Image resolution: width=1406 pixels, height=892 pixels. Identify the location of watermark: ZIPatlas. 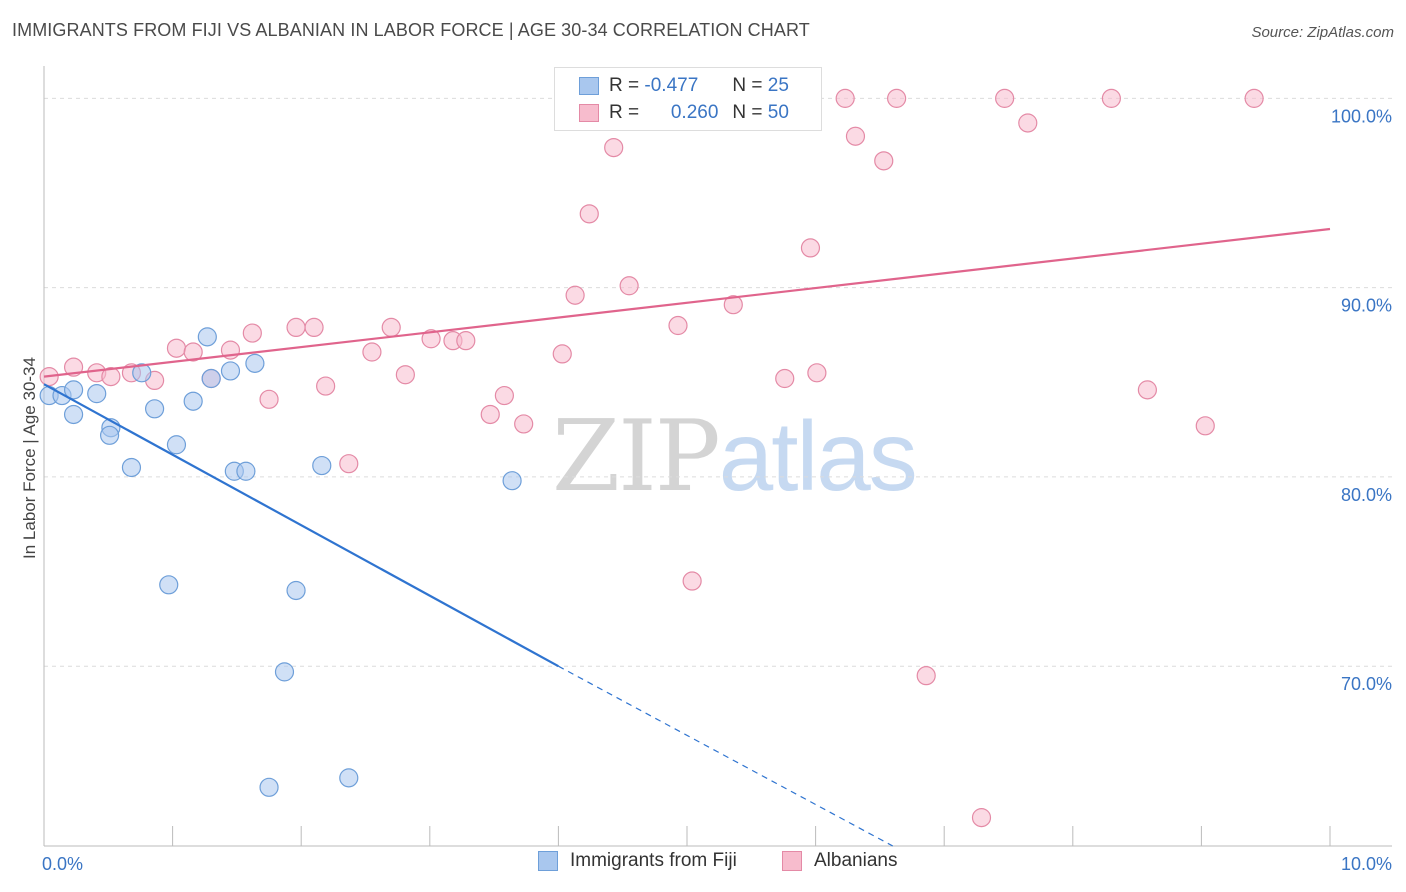
(735, 457).